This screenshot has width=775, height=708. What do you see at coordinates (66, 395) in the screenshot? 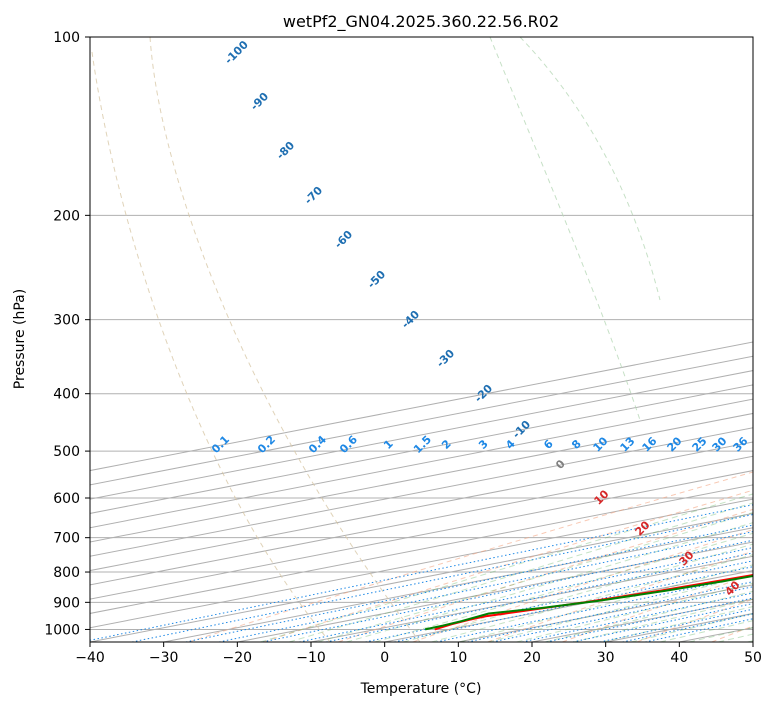
I see `y-tick-label: 400` at bounding box center [66, 395].